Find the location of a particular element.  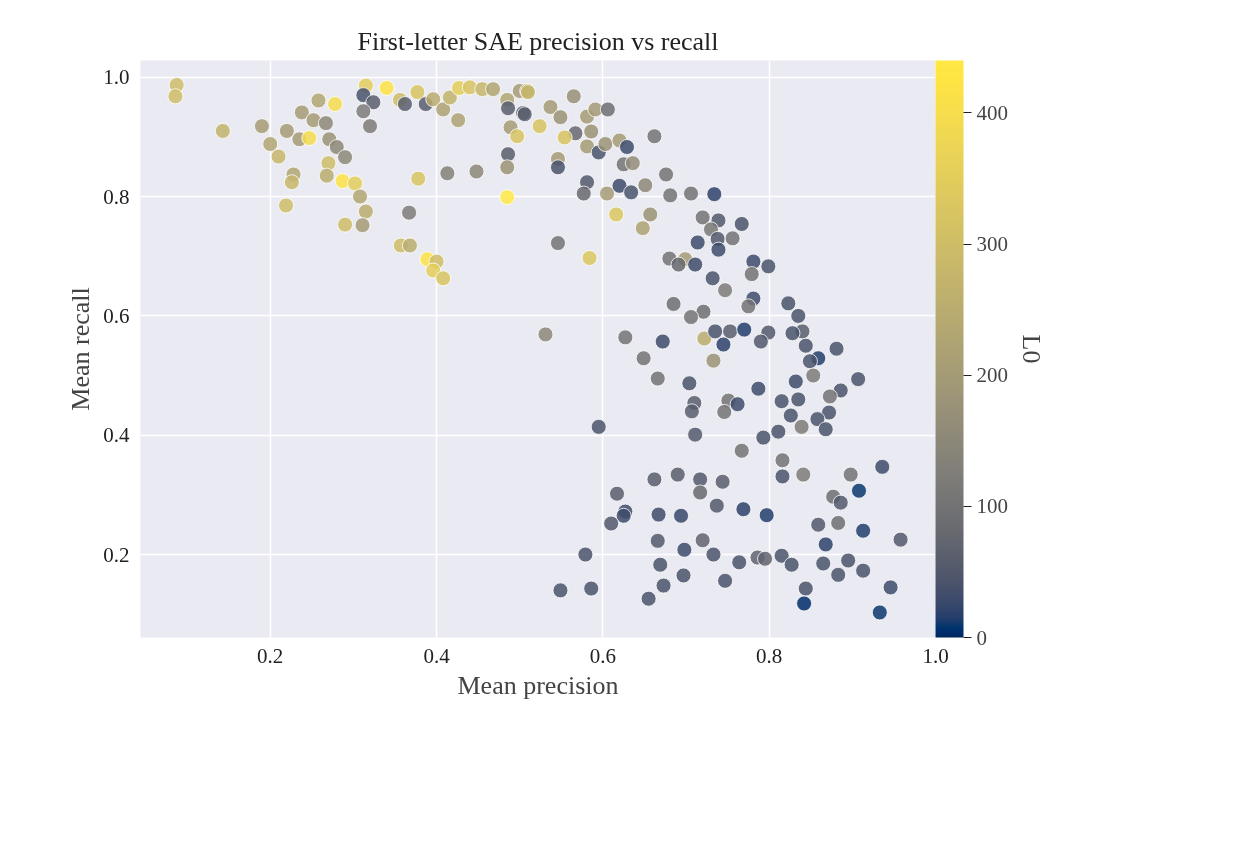

y-axis-title: Mean recall is located at coordinates (81, 349).